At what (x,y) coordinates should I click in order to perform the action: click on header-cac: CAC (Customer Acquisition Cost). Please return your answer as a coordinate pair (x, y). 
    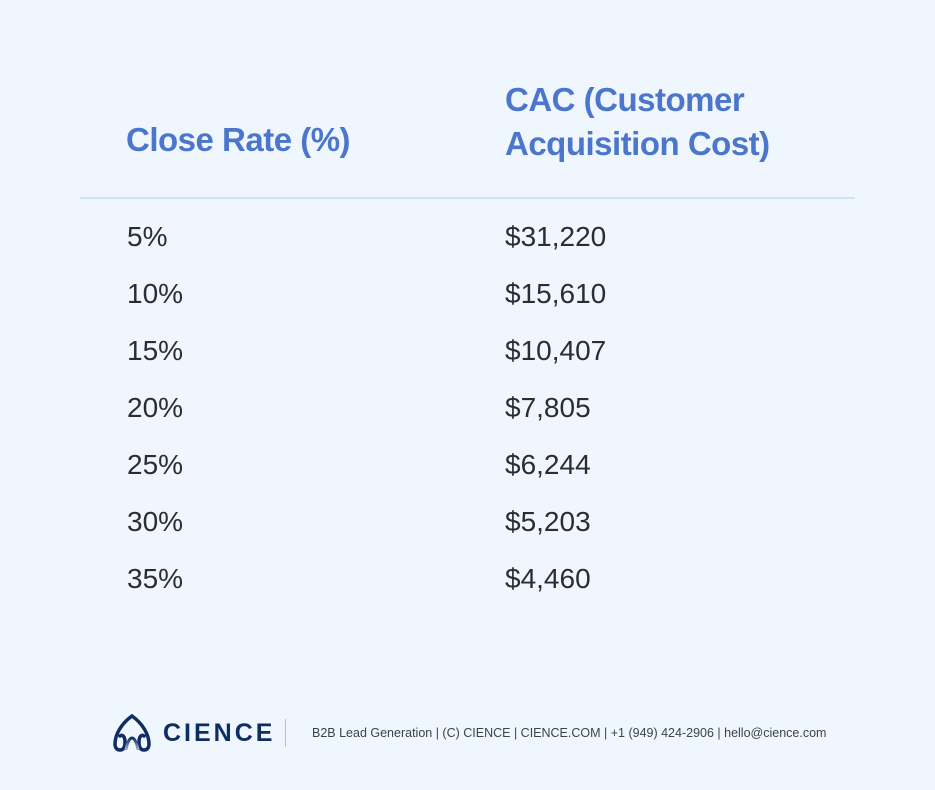
    Looking at the image, I should click on (637, 122).